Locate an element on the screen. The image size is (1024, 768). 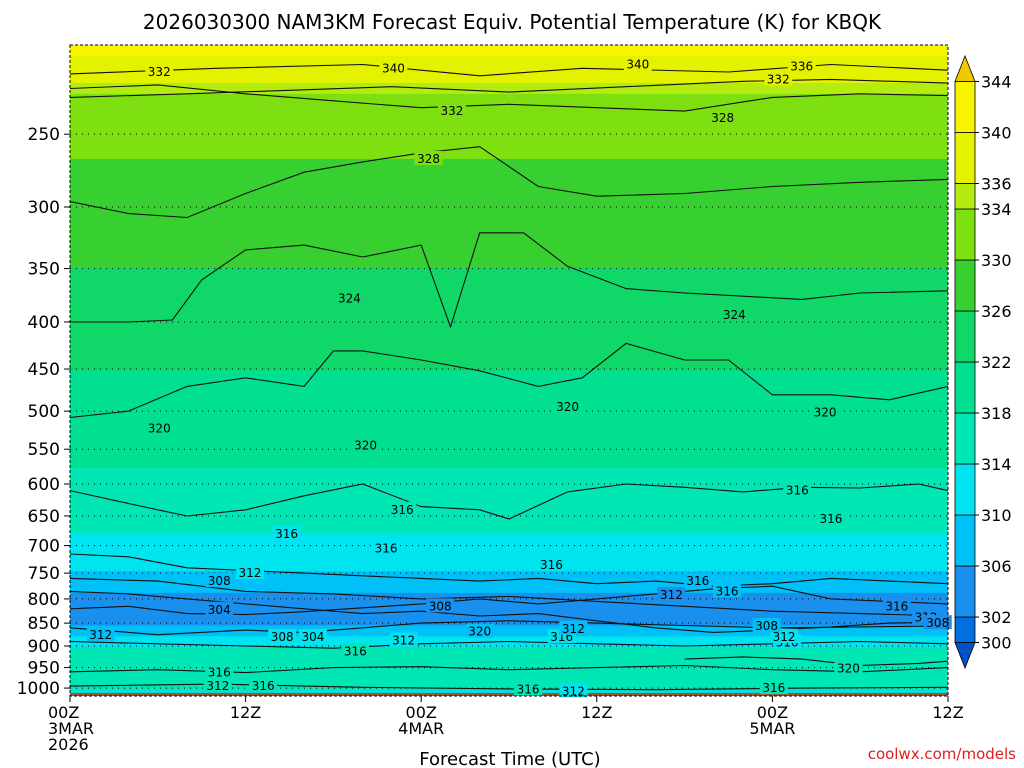
contour-label: 304 is located at coordinates (312, 637).